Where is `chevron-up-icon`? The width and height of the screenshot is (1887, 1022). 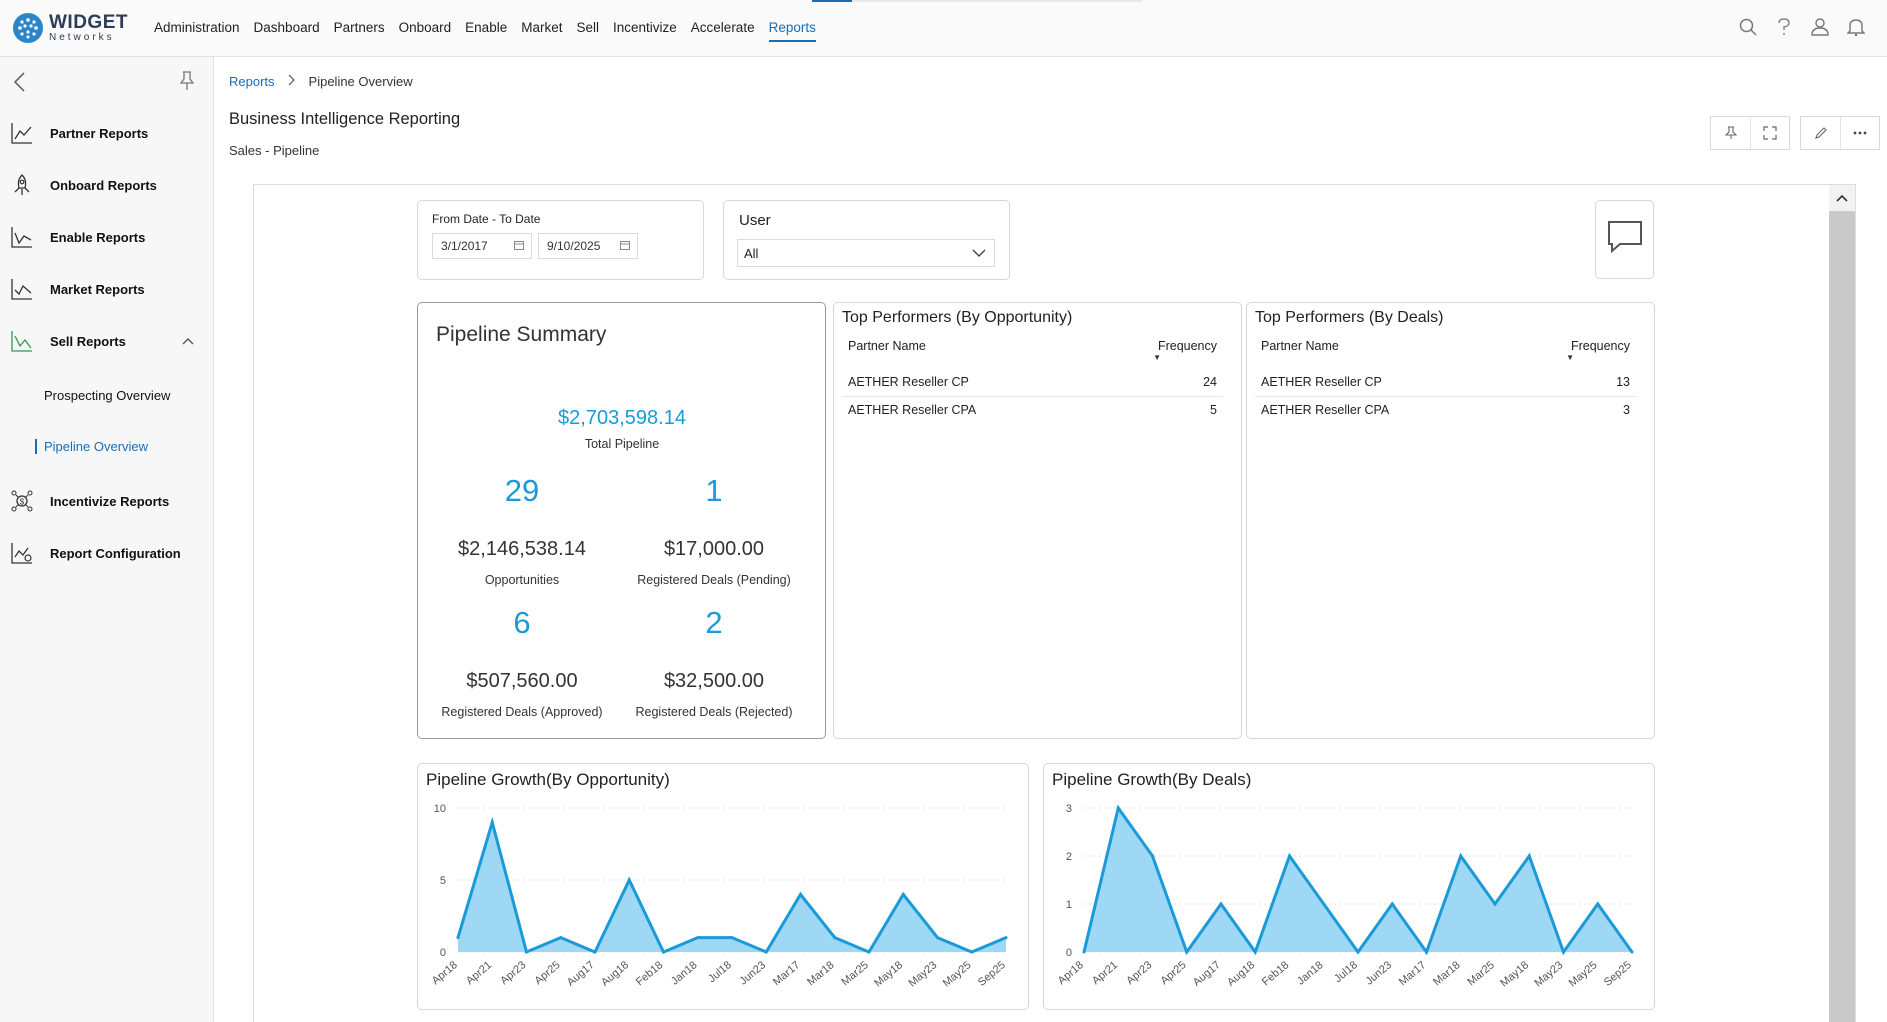 chevron-up-icon is located at coordinates (188, 341).